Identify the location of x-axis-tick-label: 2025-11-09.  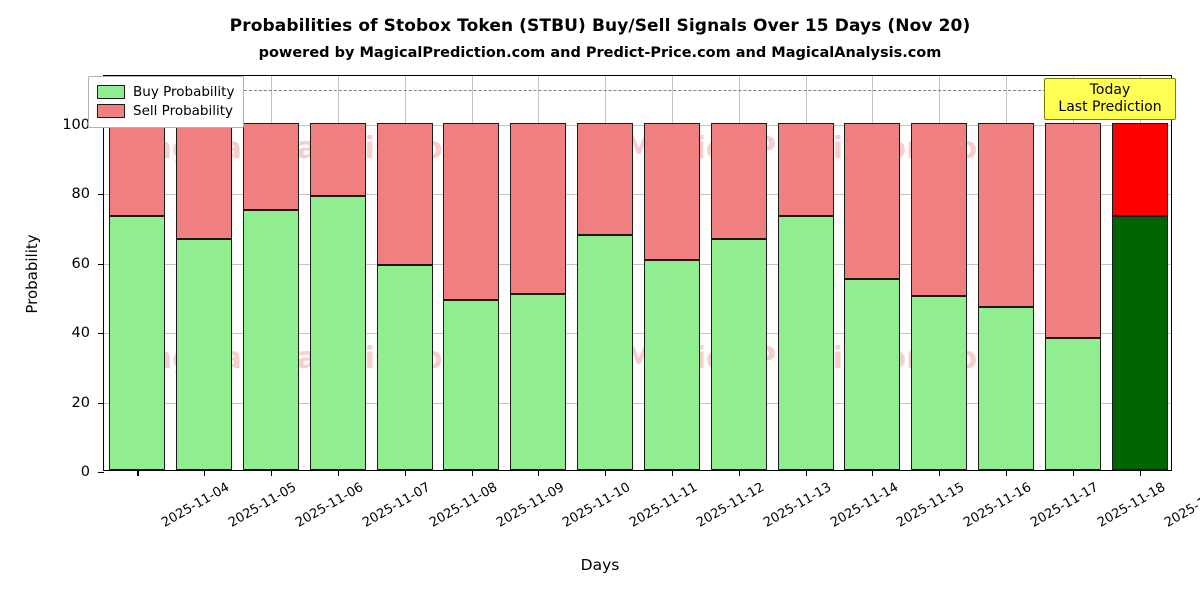
(530, 505).